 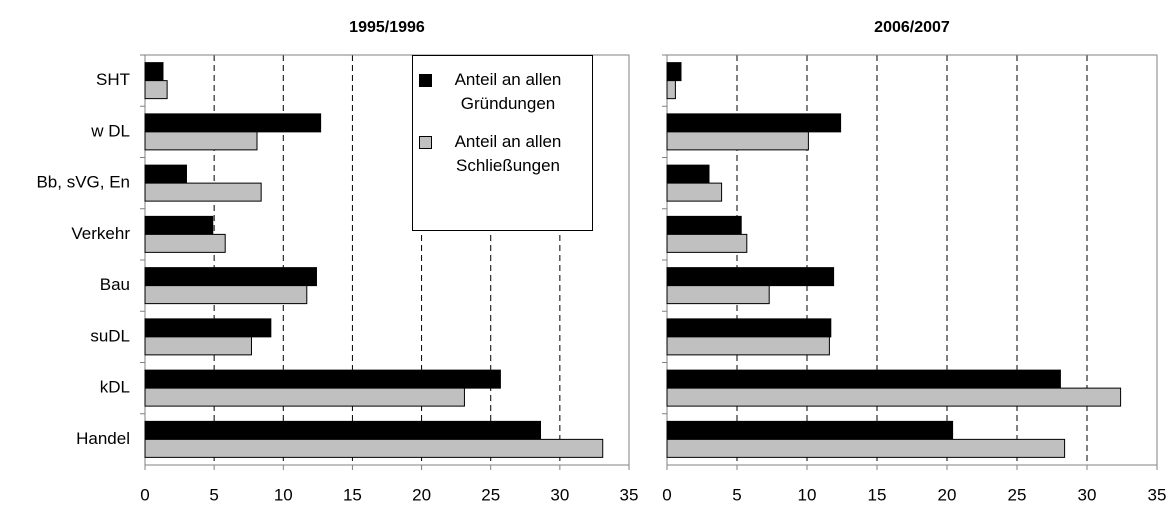 What do you see at coordinates (508, 91) in the screenshot?
I see `legend-label: Anteil an allen Gründungen` at bounding box center [508, 91].